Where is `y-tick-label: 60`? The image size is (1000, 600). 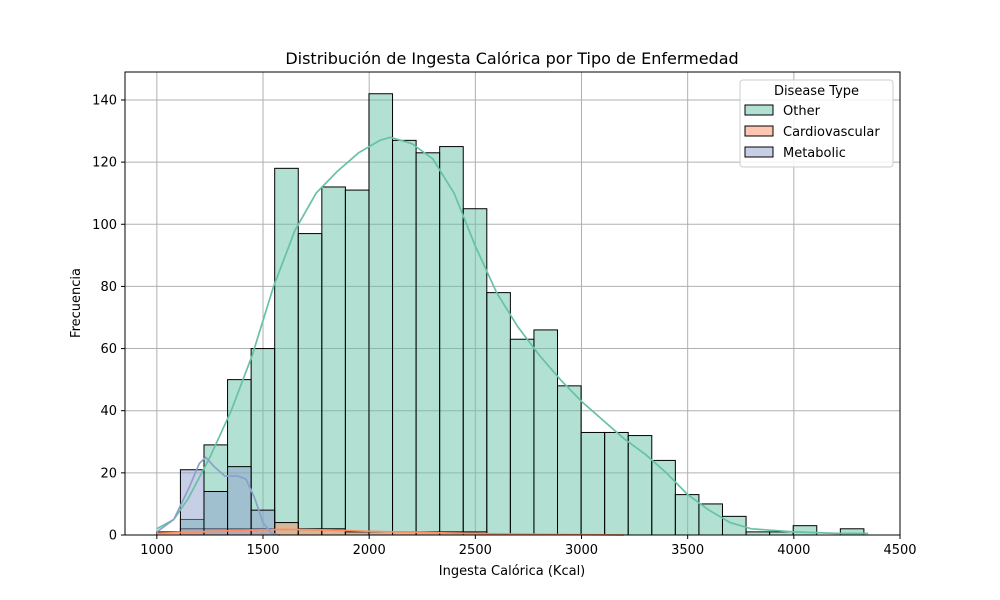
y-tick-label: 60 is located at coordinates (108, 349).